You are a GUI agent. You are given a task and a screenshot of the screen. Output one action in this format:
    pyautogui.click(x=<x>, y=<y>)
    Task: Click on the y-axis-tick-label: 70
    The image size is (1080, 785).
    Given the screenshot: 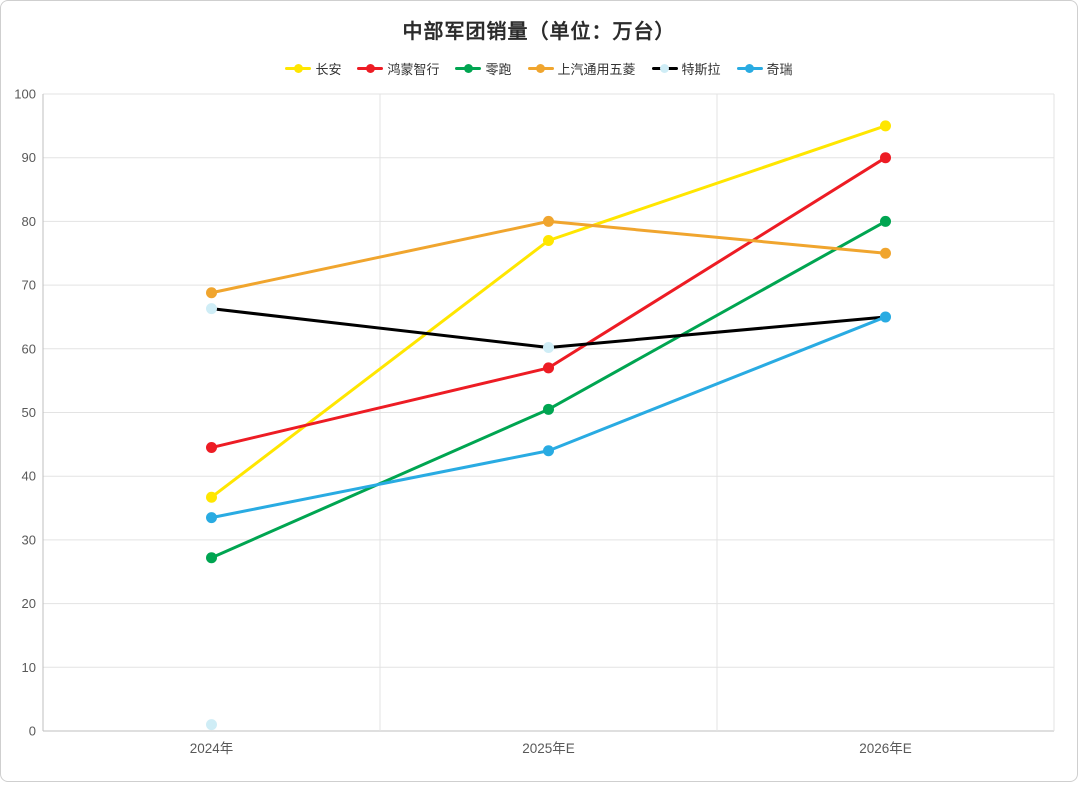 What is the action you would take?
    pyautogui.click(x=29, y=285)
    